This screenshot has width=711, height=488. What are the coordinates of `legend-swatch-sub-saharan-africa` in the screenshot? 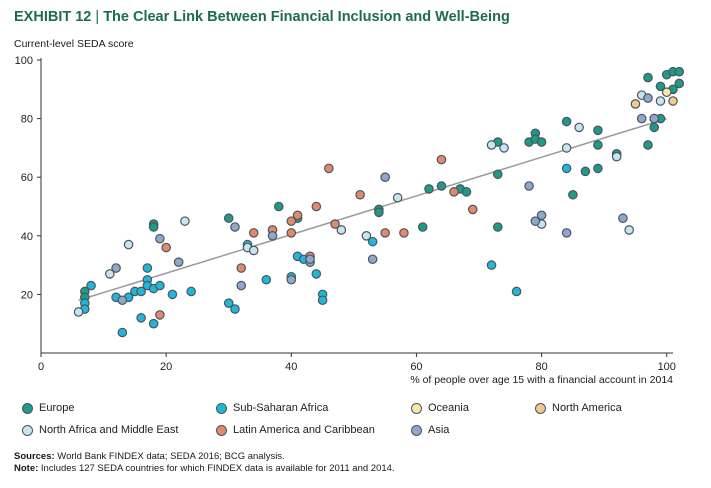 It's located at (221, 408).